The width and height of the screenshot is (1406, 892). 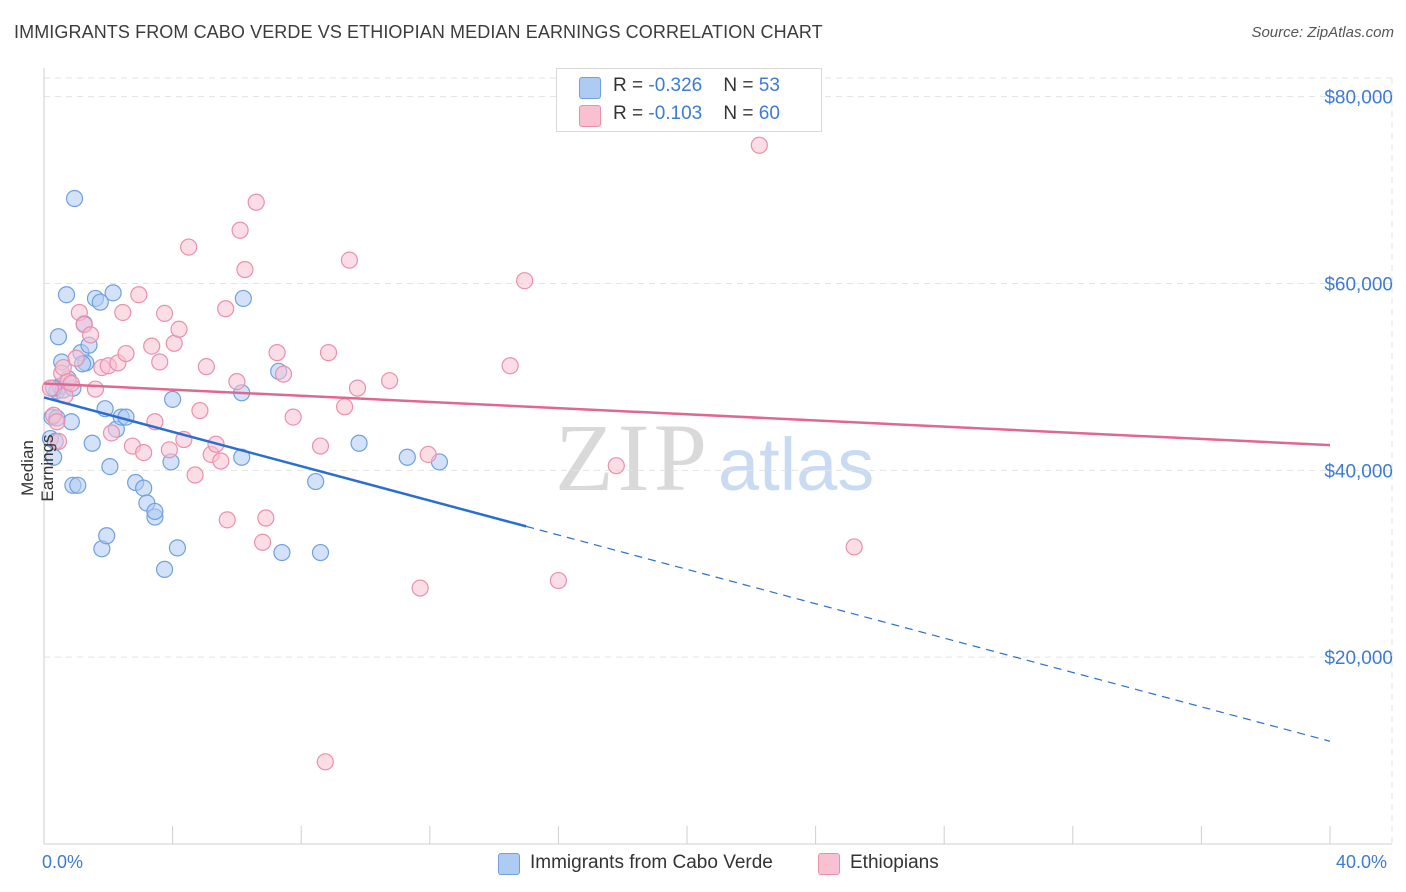 I want to click on y-axis-label: Median Earnings, so click(x=37, y=468).